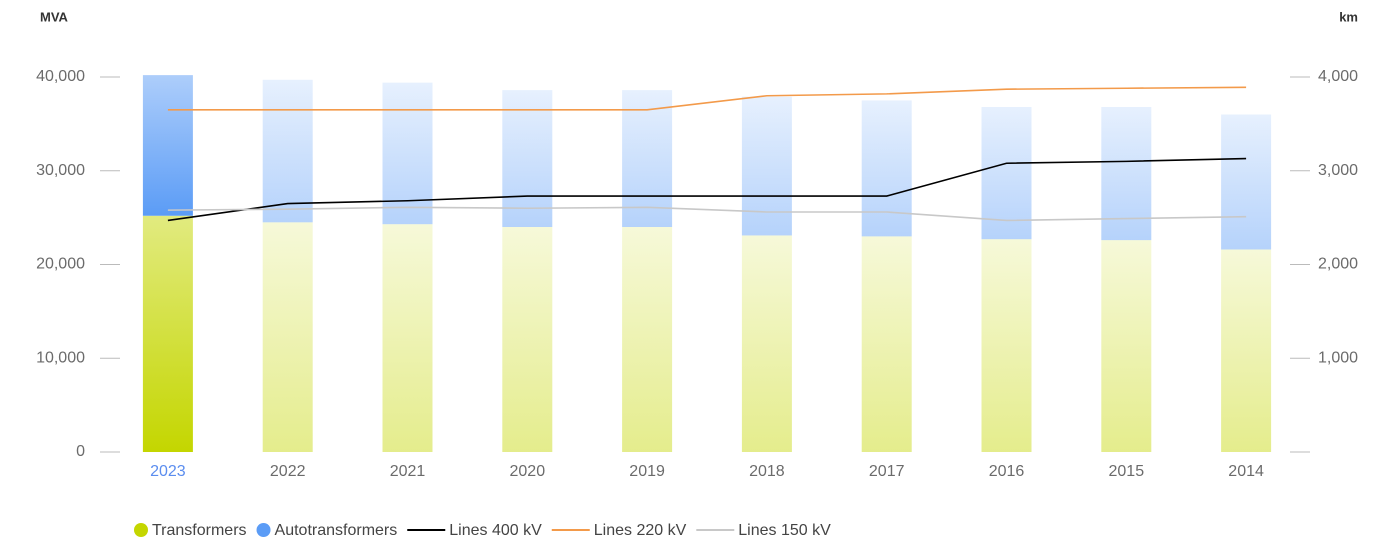 The width and height of the screenshot is (1398, 542). What do you see at coordinates (1338, 170) in the screenshot?
I see `y2-tick-label: 3,000` at bounding box center [1338, 170].